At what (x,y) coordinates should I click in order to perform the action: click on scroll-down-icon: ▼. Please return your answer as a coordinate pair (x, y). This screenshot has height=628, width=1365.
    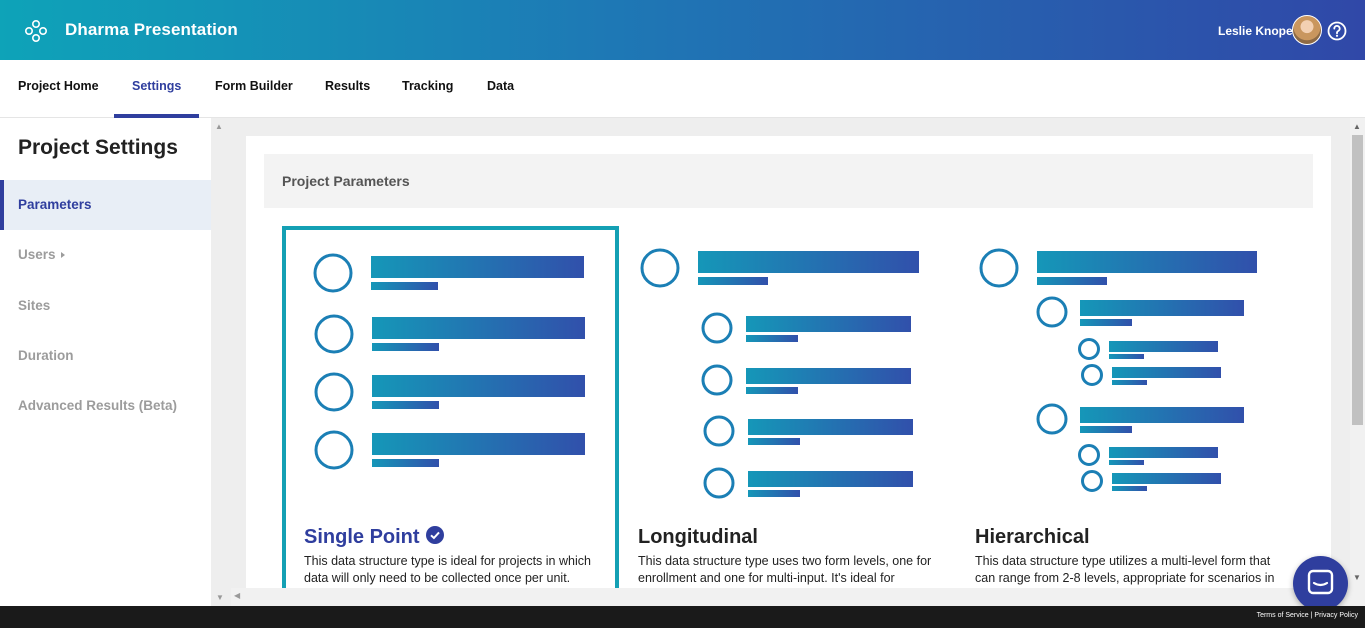
    Looking at the image, I should click on (1357, 577).